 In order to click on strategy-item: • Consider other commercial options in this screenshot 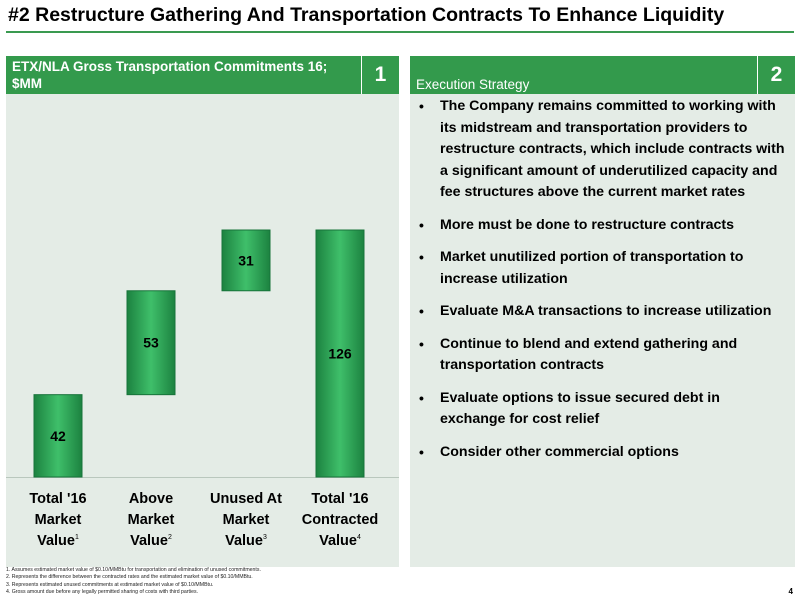, I will do `click(602, 453)`.